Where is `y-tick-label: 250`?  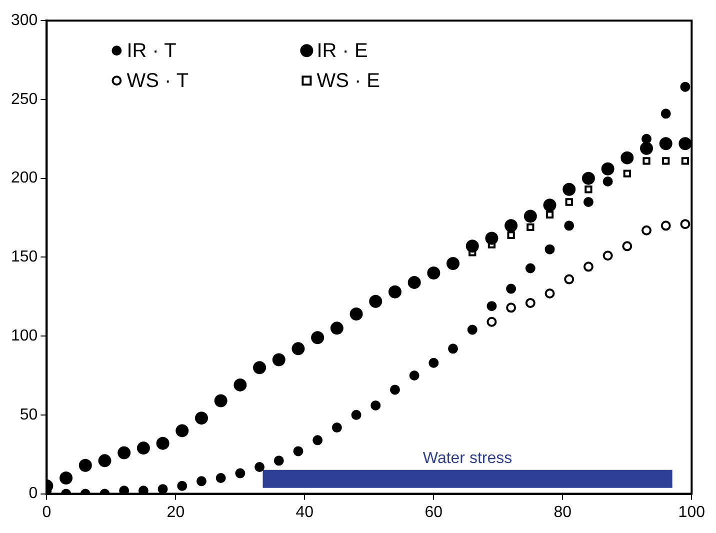 y-tick-label: 250 is located at coordinates (24, 99).